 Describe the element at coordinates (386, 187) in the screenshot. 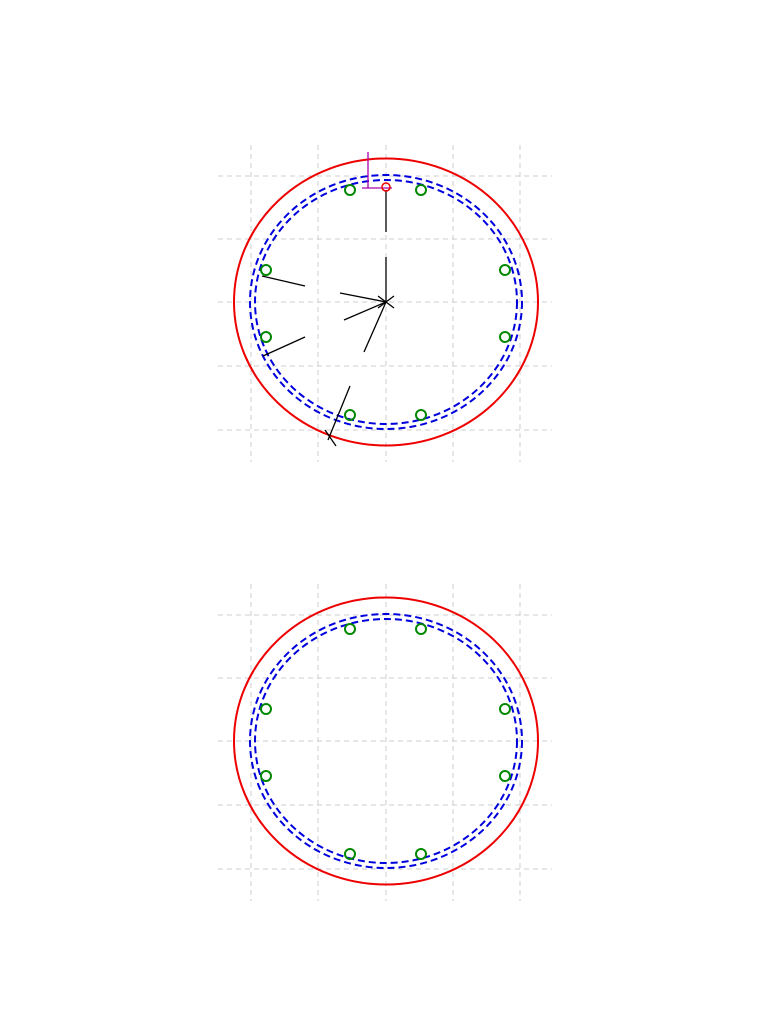

I see `origin-marker` at that location.